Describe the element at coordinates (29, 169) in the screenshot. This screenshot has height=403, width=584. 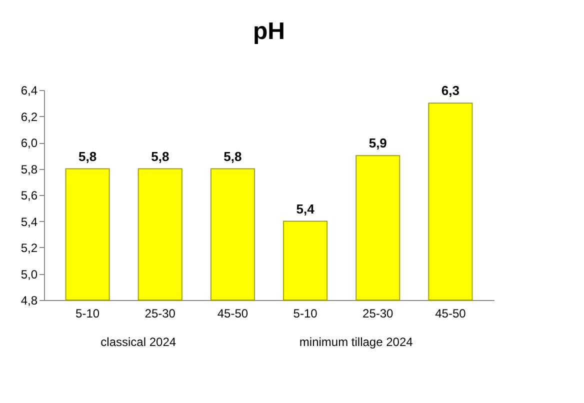
I see `y-tick-label: 5,8` at that location.